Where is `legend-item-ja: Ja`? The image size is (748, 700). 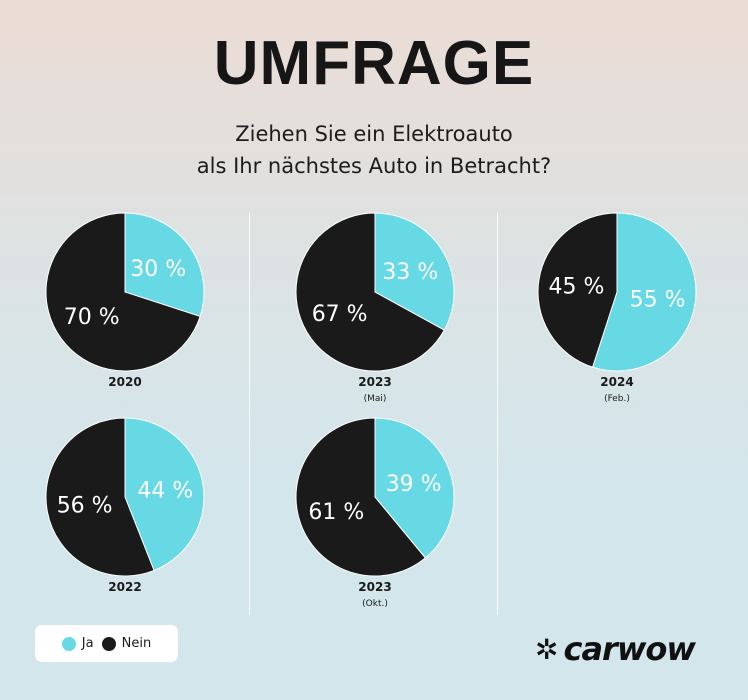
legend-item-ja: Ja is located at coordinates (77, 643).